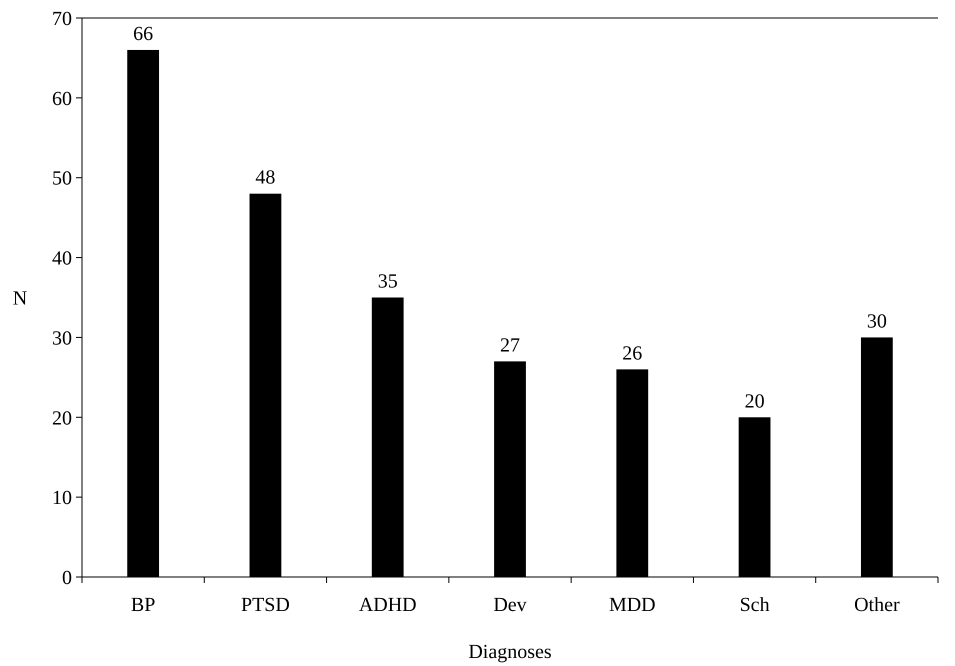 The width and height of the screenshot is (955, 666). What do you see at coordinates (632, 353) in the screenshot?
I see `data-label: 26` at bounding box center [632, 353].